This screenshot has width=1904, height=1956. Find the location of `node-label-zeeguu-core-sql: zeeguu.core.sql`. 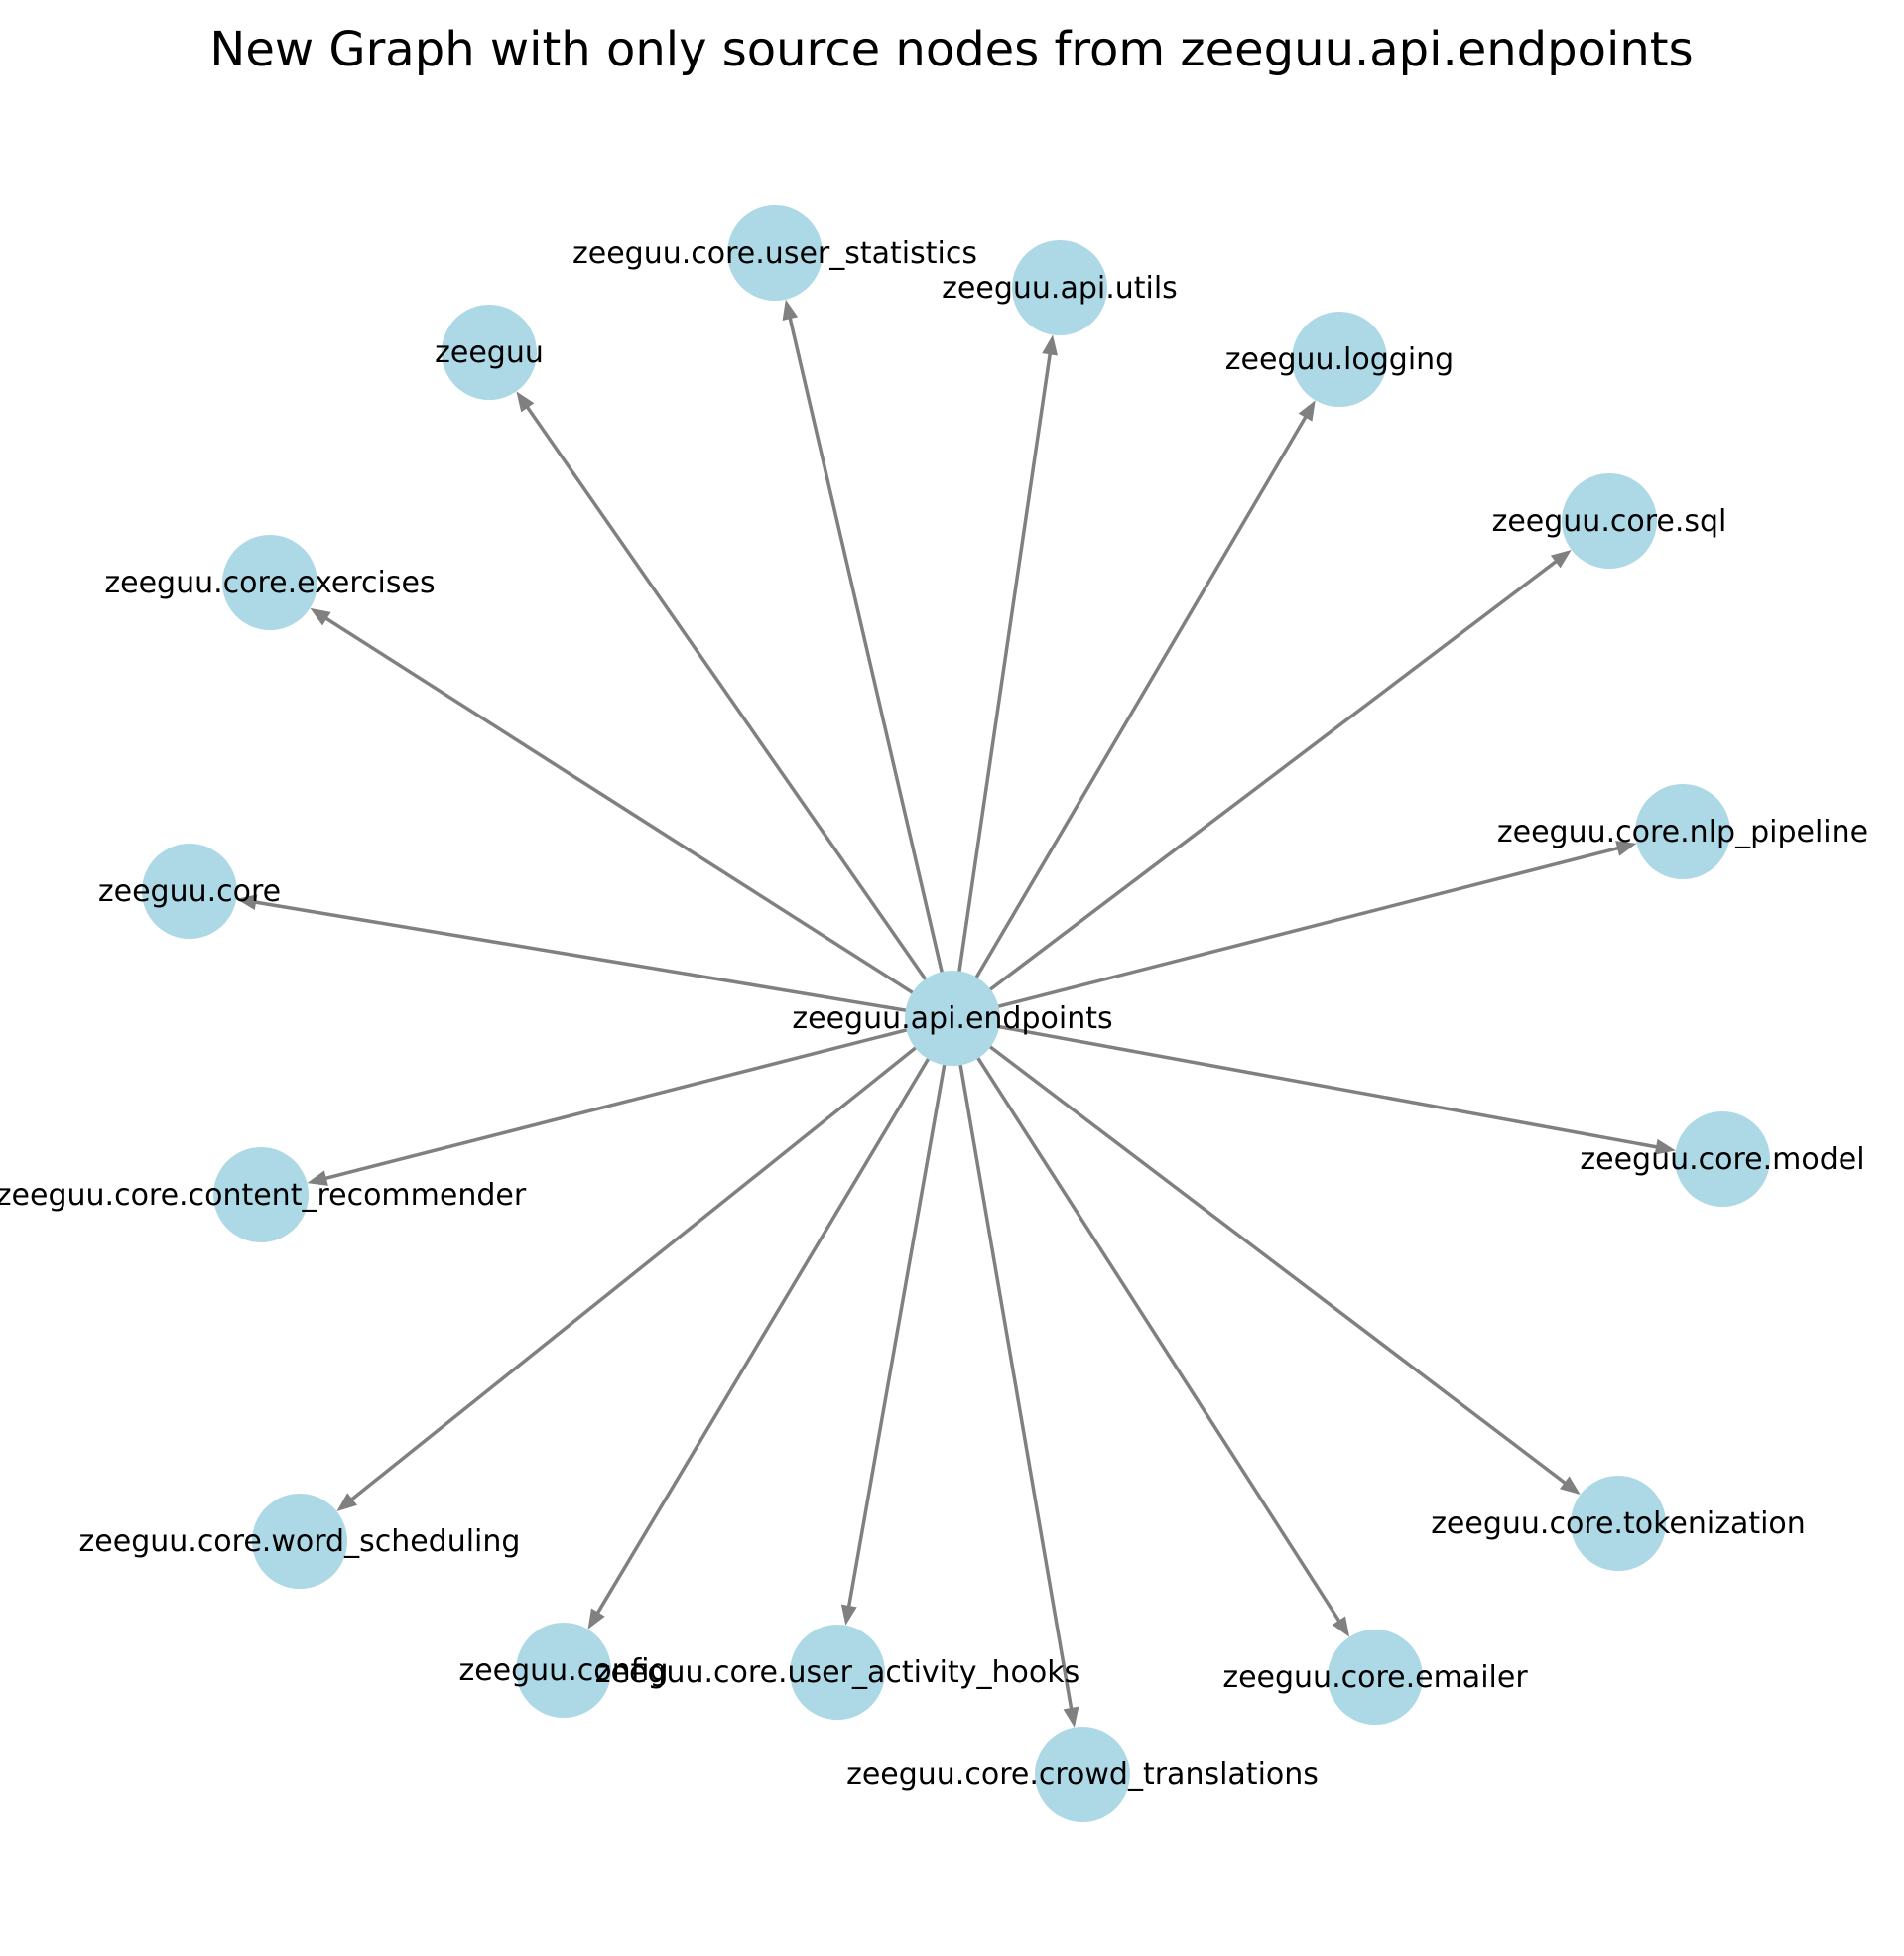

node-label-zeeguu-core-sql: zeeguu.core.sql is located at coordinates (1609, 521).